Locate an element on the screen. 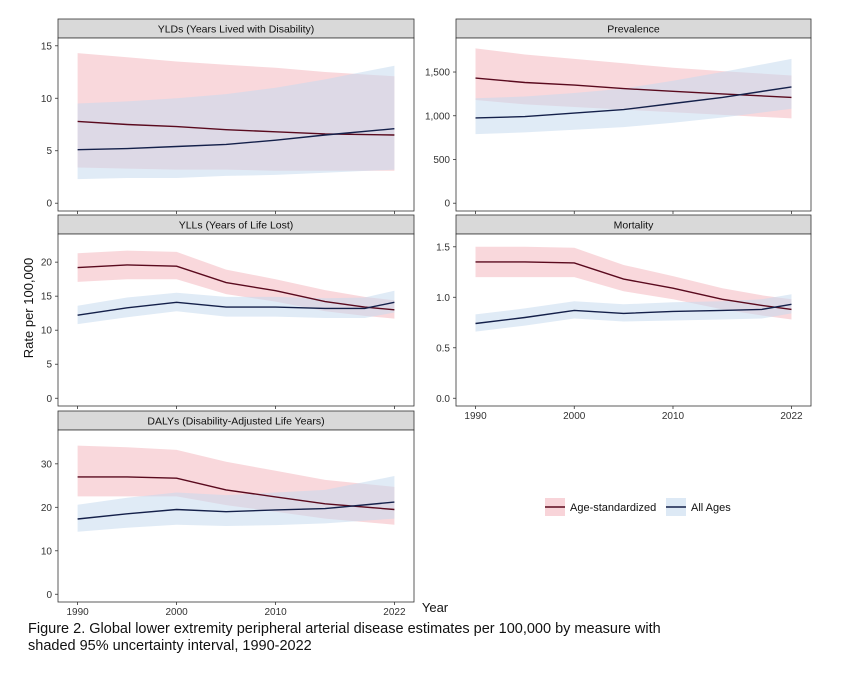 The image size is (850, 685). panel-2-y-tick-label: 500 is located at coordinates (441, 160).